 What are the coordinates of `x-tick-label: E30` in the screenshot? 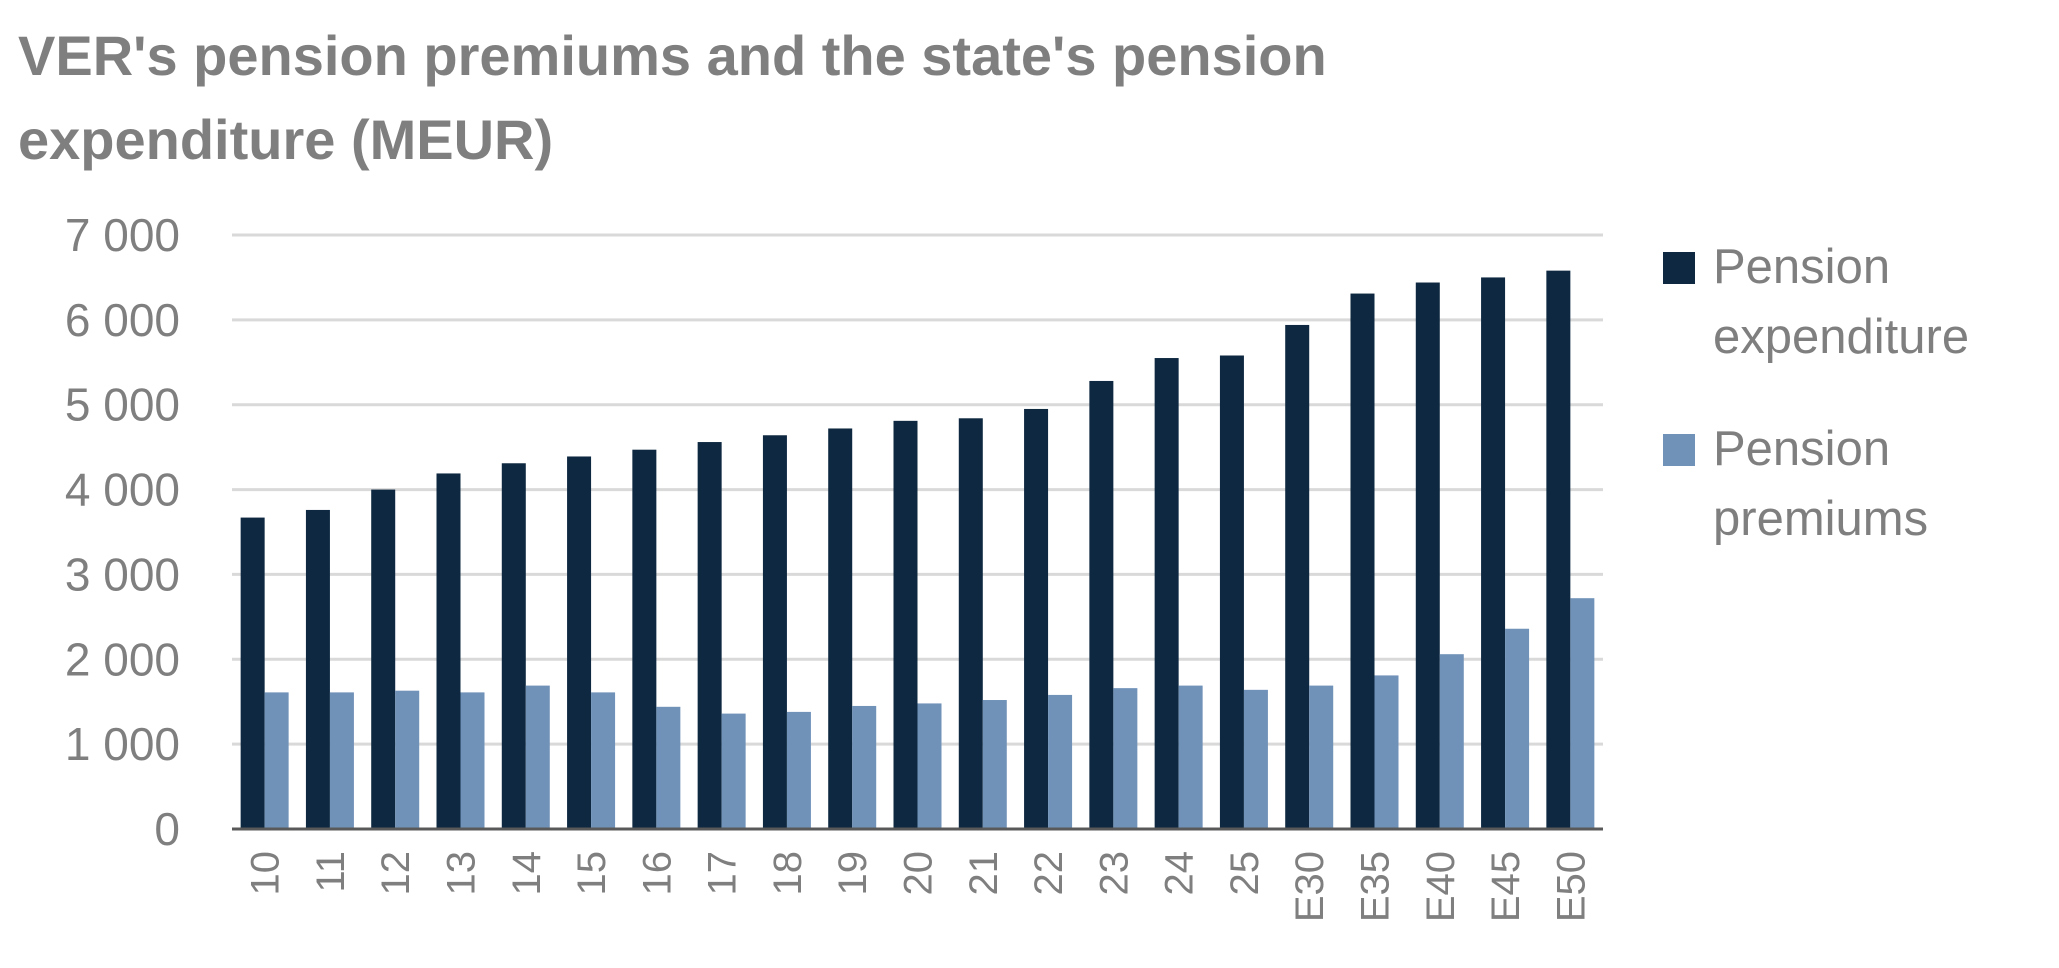 It's located at (1310, 886).